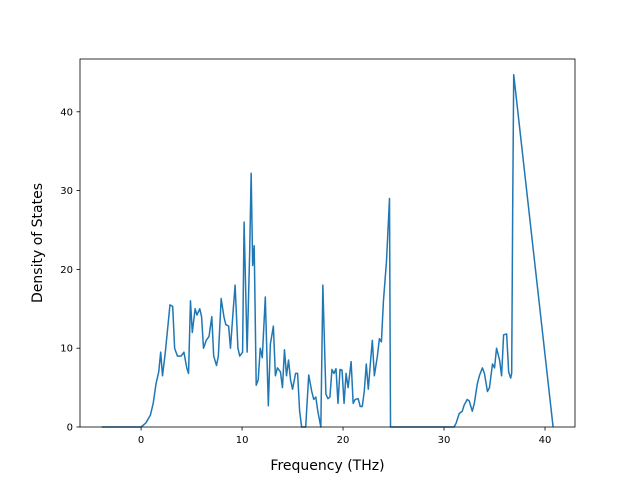 This screenshot has height=480, width=640. I want to click on y-axis-title: Density of States, so click(38, 243).